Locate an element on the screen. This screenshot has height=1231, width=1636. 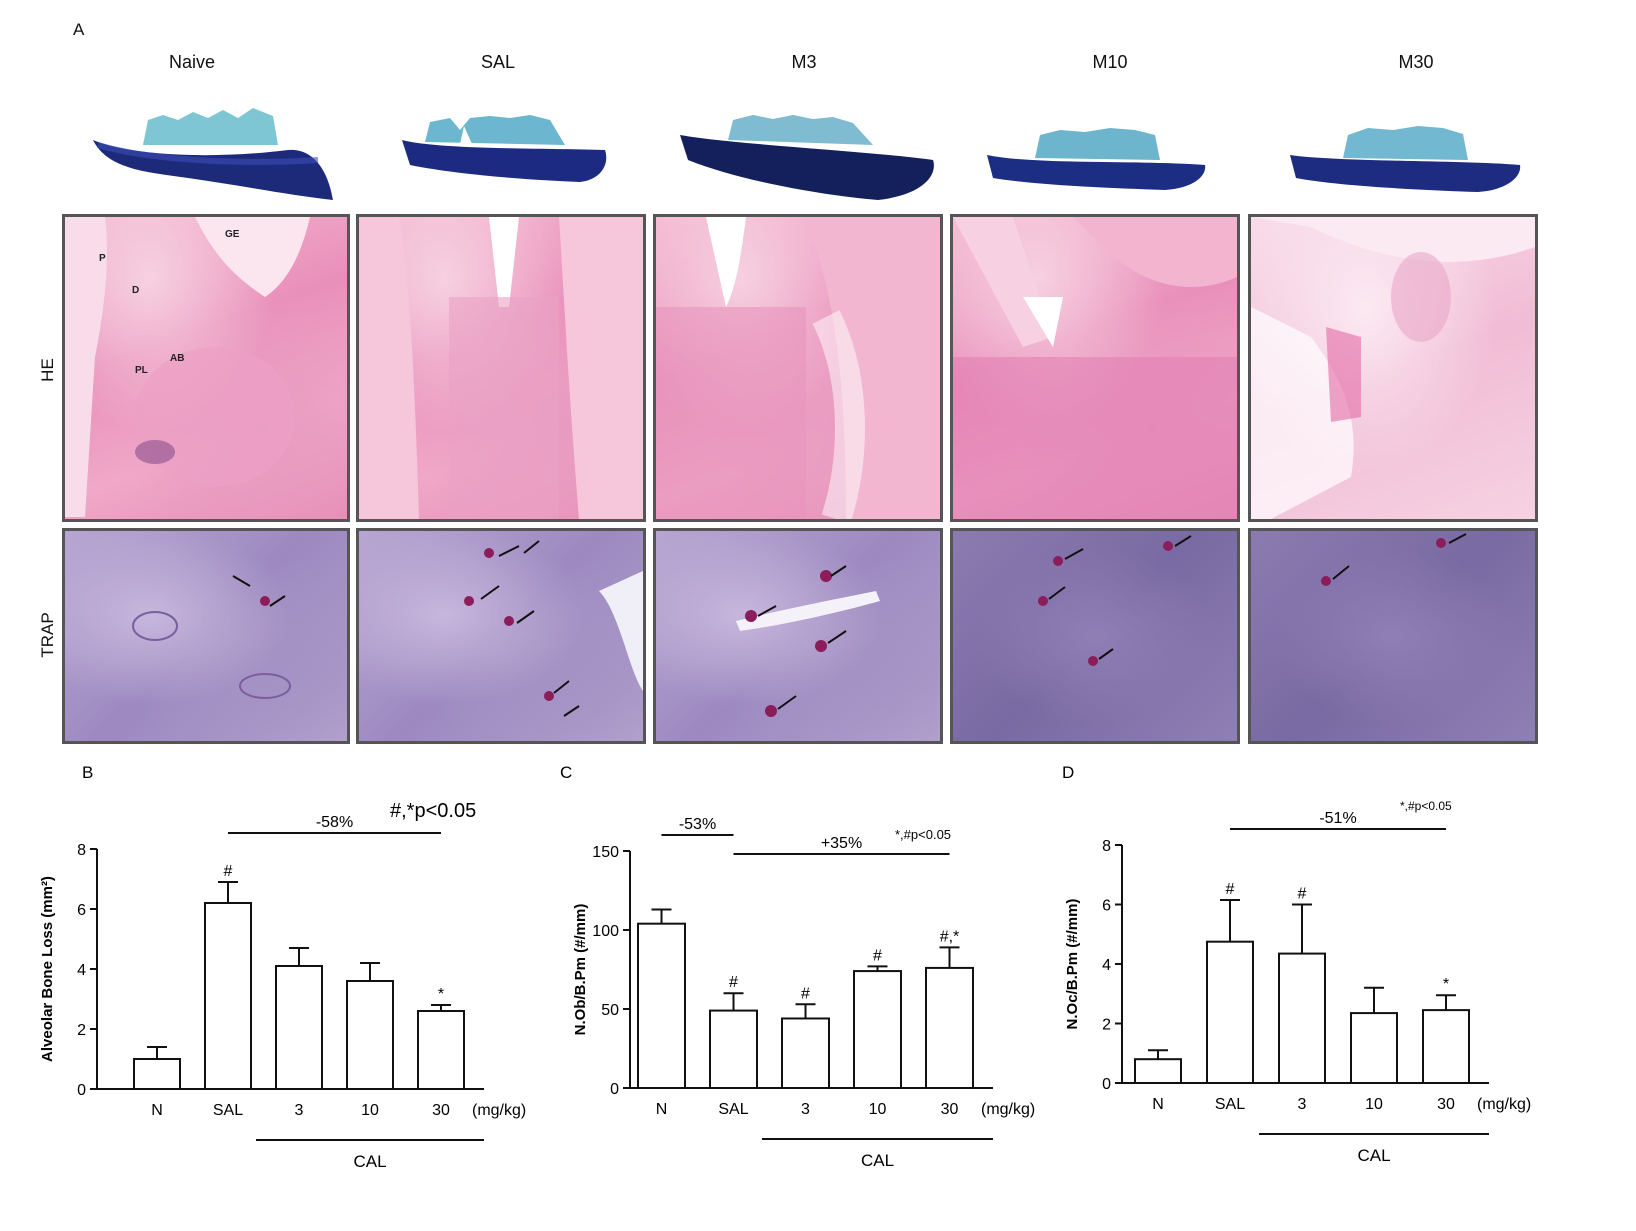
chart-c-ytick-label-2: 100 is located at coordinates (605, 931).